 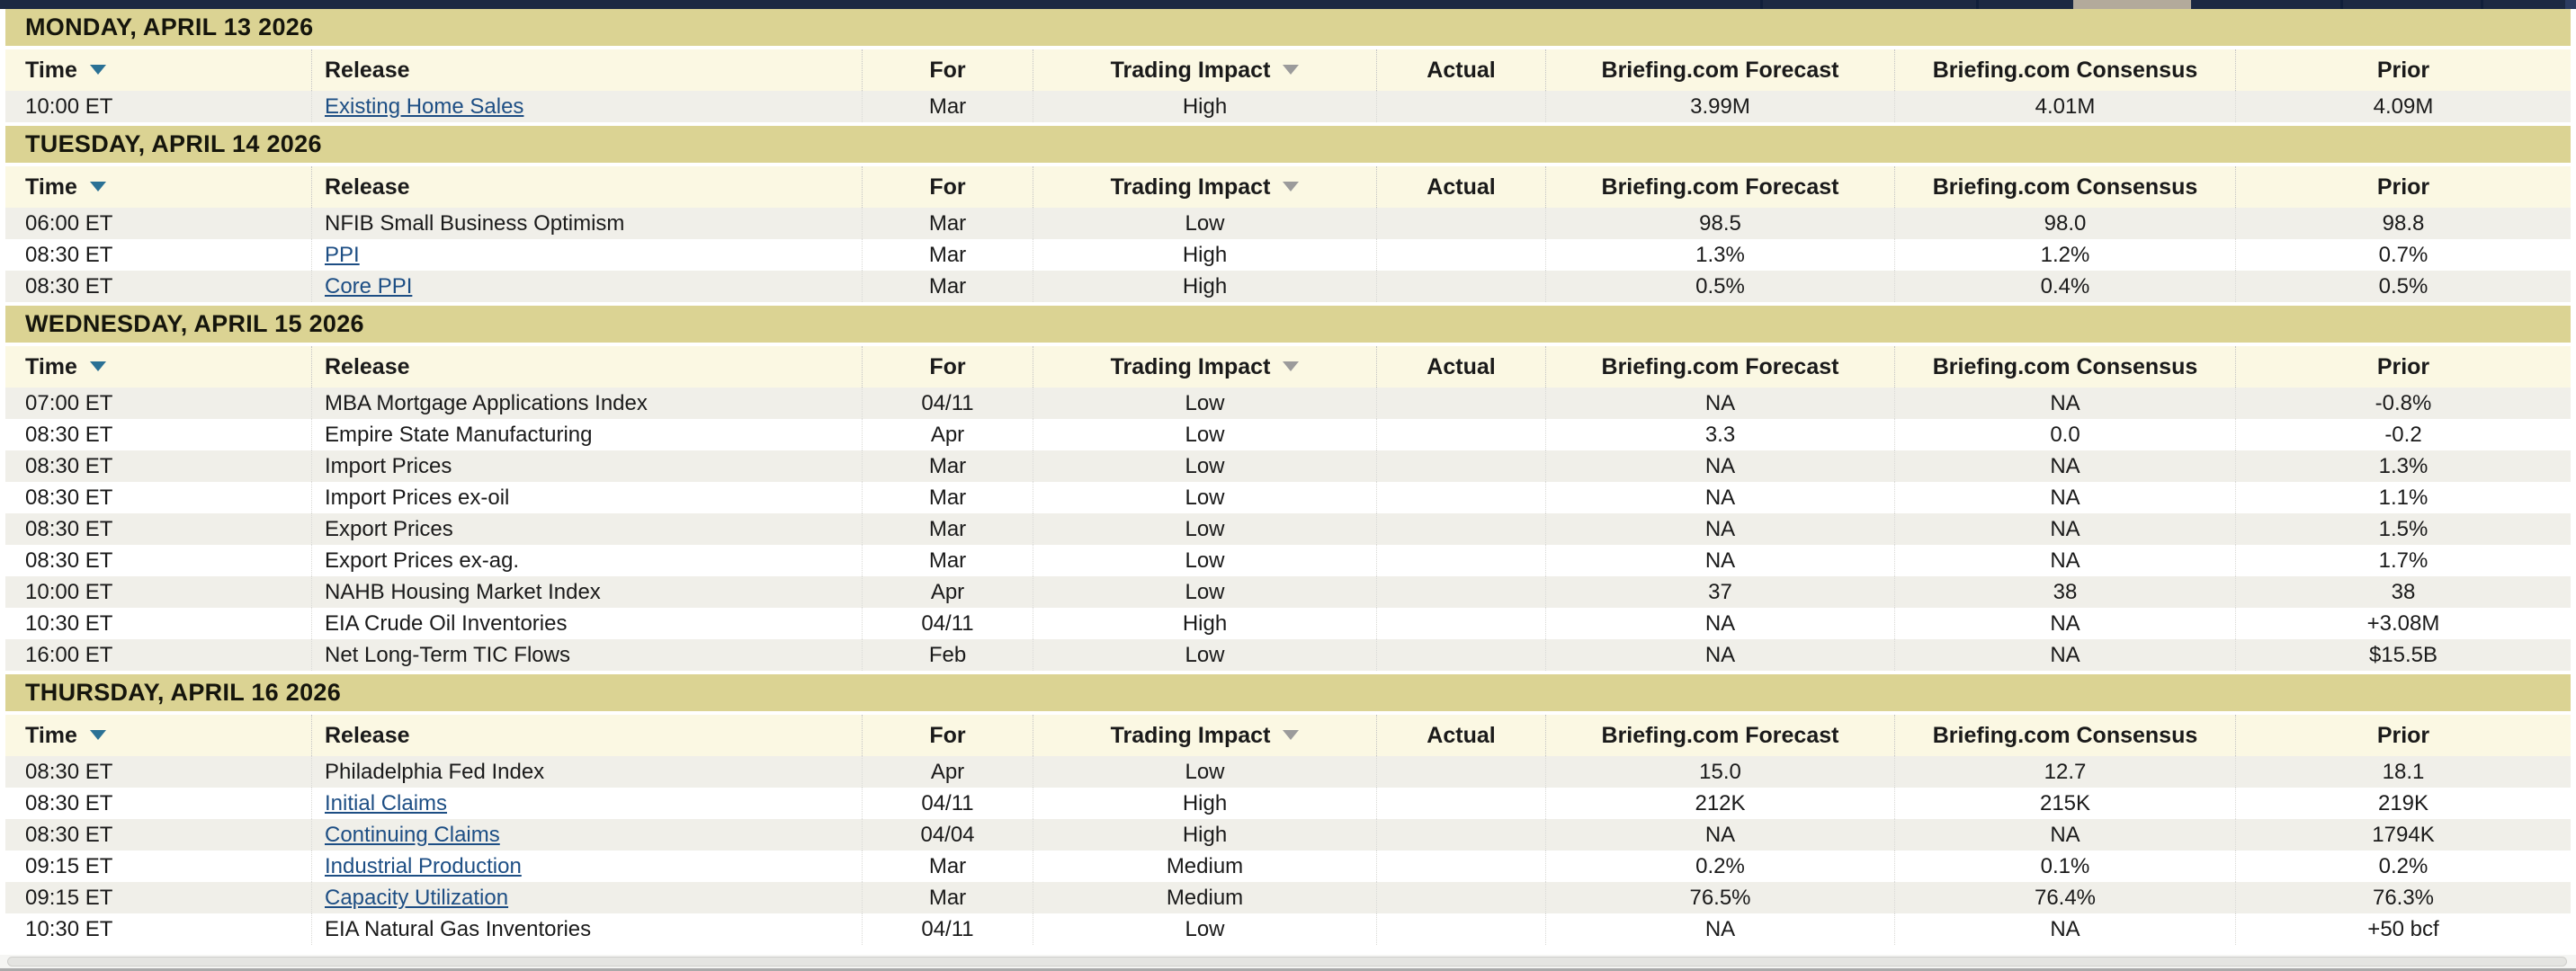 What do you see at coordinates (2403, 655) in the screenshot?
I see `prior-cell: $15.5B` at bounding box center [2403, 655].